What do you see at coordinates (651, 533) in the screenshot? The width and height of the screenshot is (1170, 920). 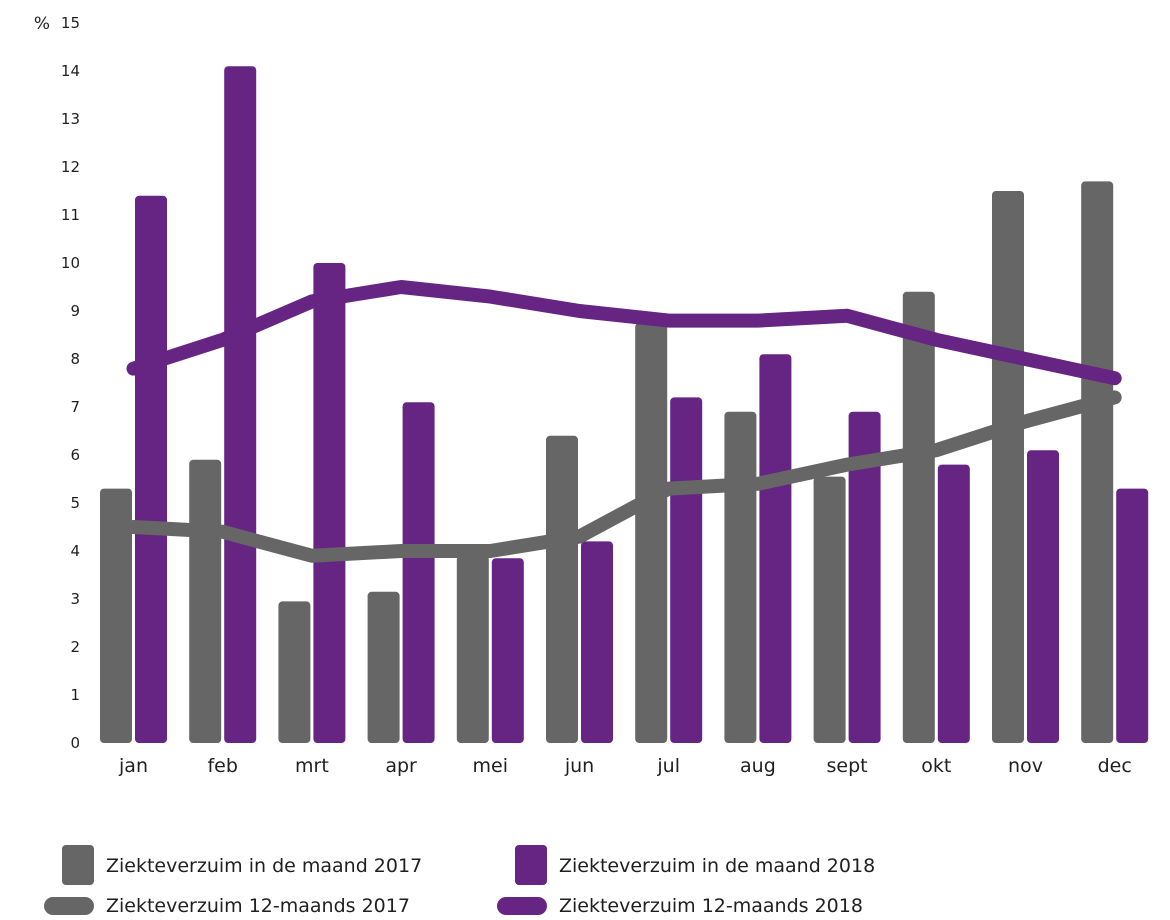 I see `bar-2017-jul` at bounding box center [651, 533].